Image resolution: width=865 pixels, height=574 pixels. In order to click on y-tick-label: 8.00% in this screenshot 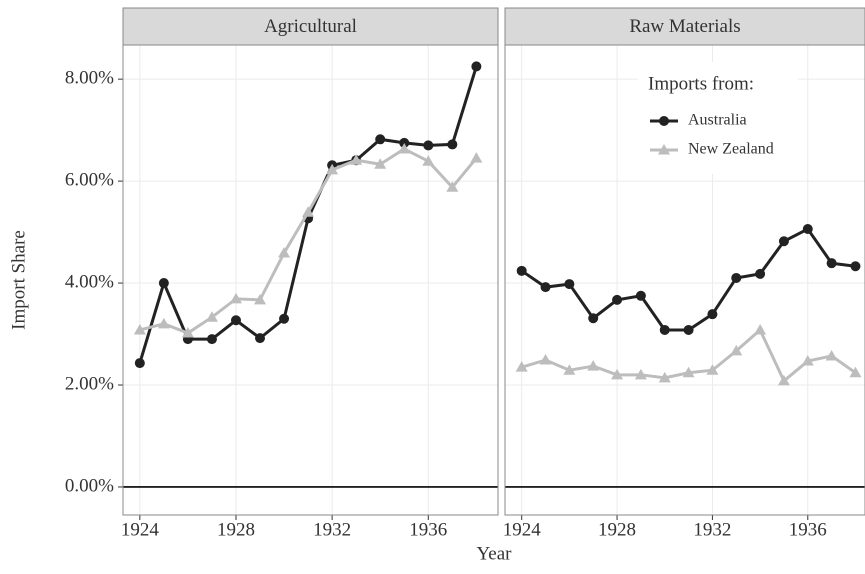, I will do `click(89, 78)`.